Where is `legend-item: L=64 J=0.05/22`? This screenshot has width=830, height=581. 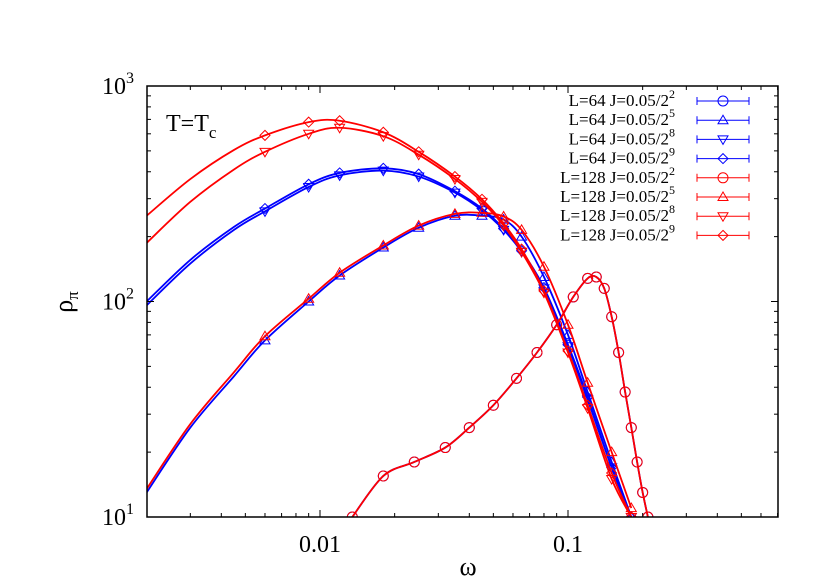 legend-item: L=64 J=0.05/22 is located at coordinates (659, 98).